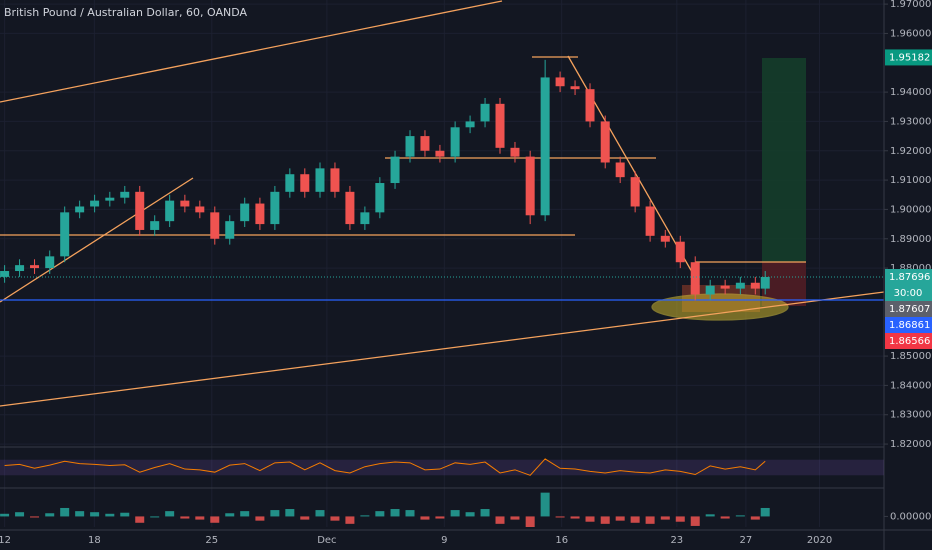 The width and height of the screenshot is (932, 550). I want to click on price-tag-label: 1.95182, so click(909, 57).